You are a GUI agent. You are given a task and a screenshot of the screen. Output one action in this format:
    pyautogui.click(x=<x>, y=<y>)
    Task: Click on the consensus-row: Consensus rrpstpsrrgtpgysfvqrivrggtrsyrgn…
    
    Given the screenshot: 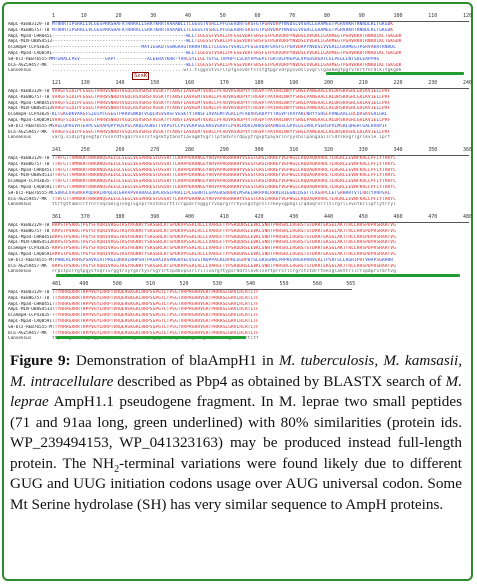 What is the action you would take?
    pyautogui.click(x=238, y=272)
    